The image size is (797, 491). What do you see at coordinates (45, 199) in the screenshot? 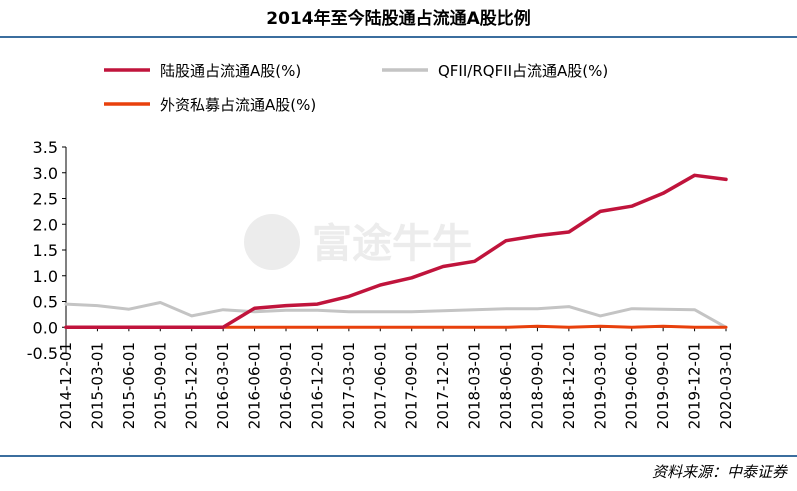
I see `y-tick-label: 2.5` at bounding box center [45, 199].